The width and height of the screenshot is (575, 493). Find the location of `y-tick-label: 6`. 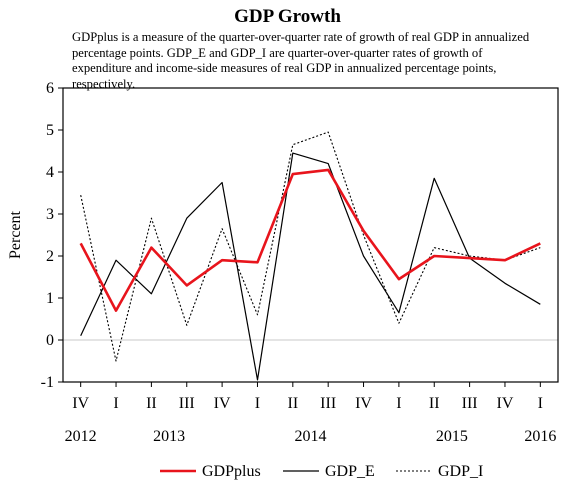

y-tick-label: 6 is located at coordinates (50, 88).